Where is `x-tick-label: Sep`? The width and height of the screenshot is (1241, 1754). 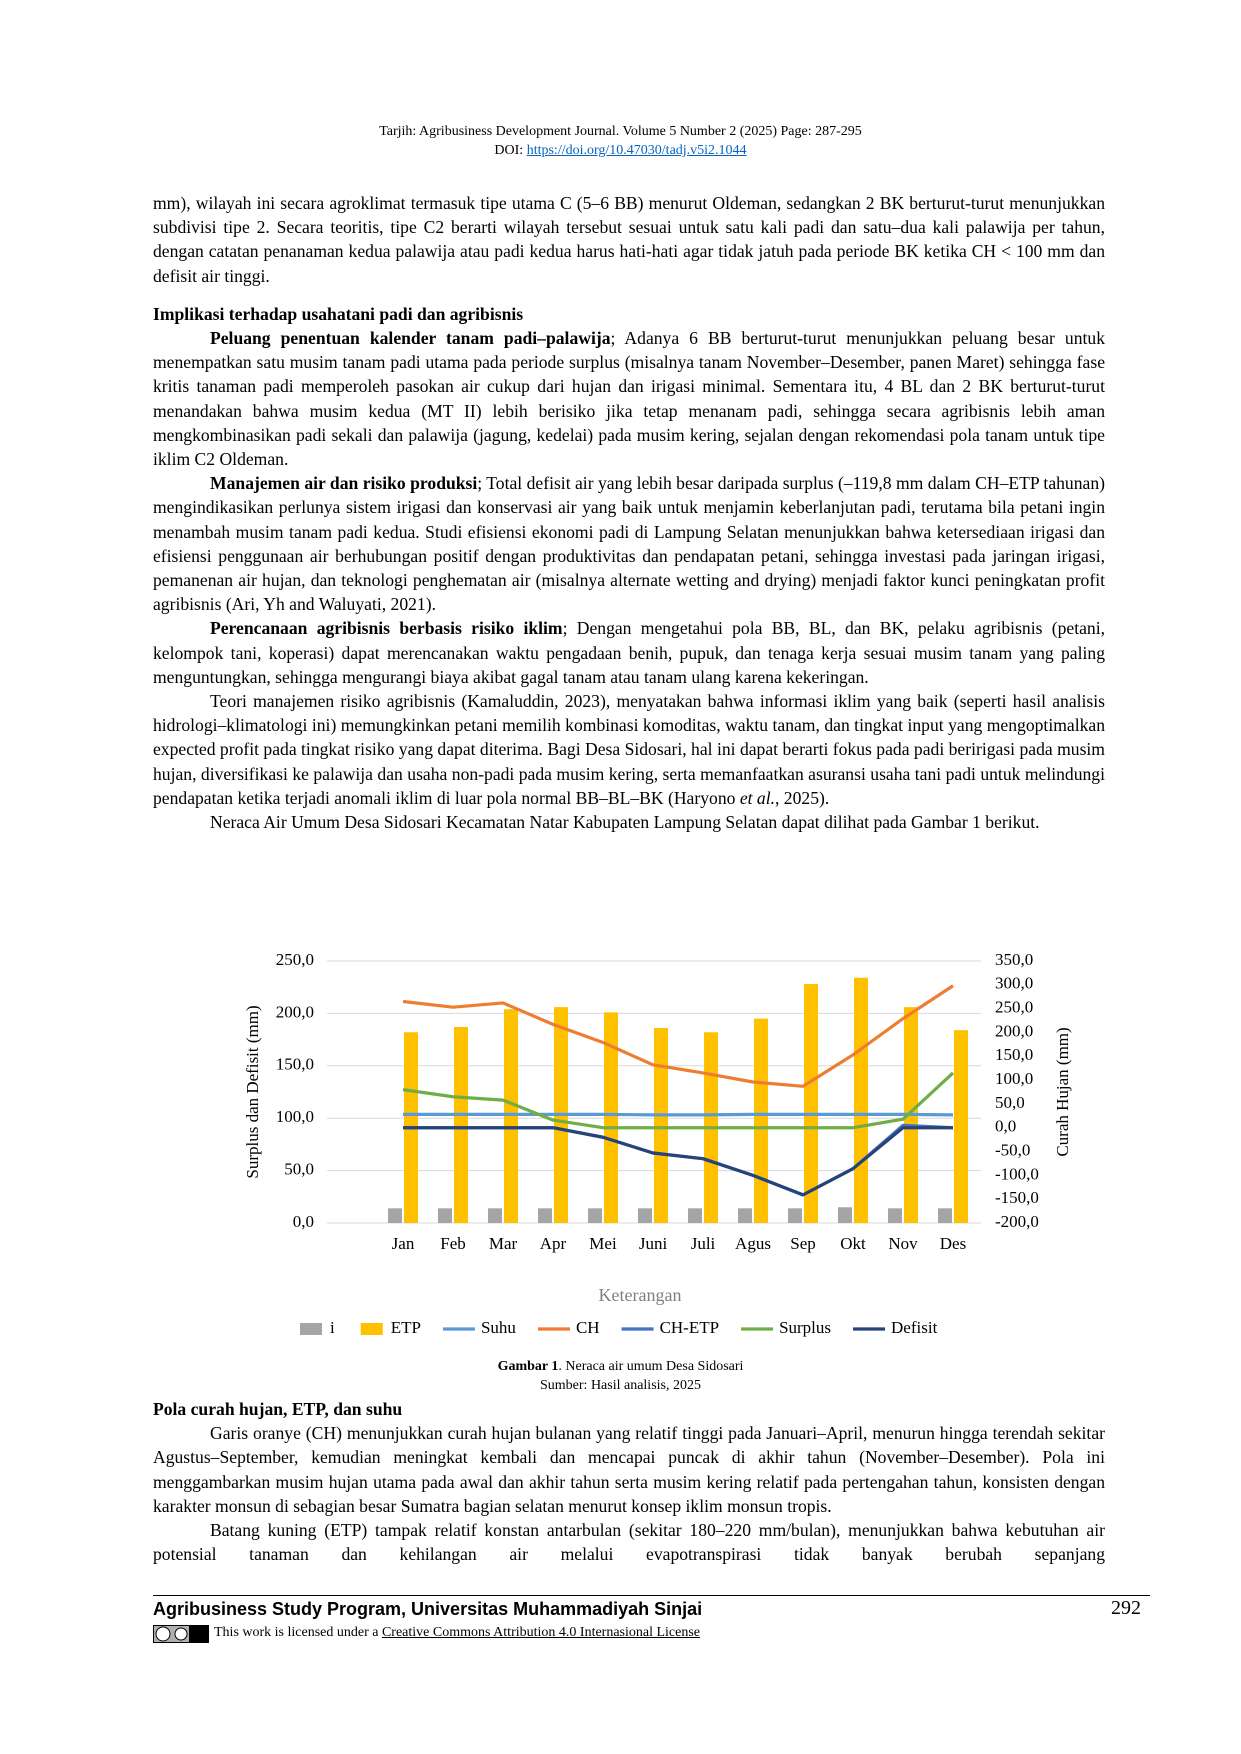
x-tick-label: Sep is located at coordinates (803, 1243).